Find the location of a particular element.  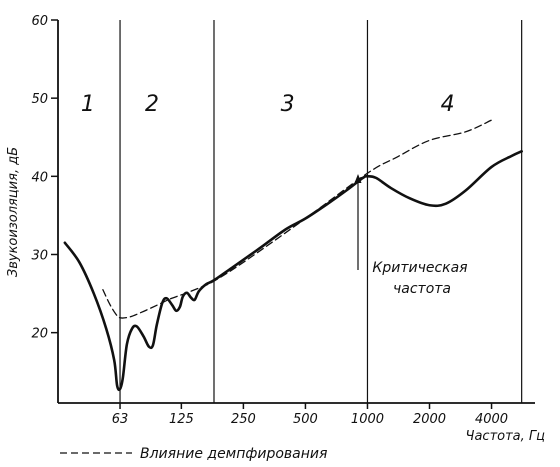

y-tick-label-20: 20 is located at coordinates (39, 334).